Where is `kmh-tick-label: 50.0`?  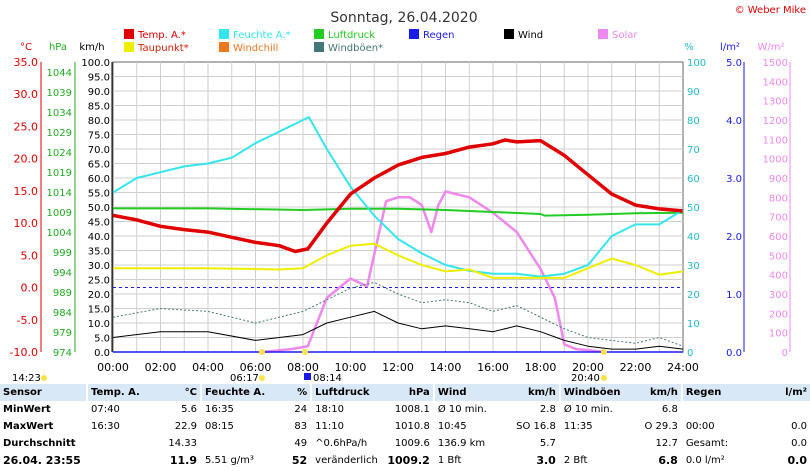 kmh-tick-label: 50.0 is located at coordinates (99, 208).